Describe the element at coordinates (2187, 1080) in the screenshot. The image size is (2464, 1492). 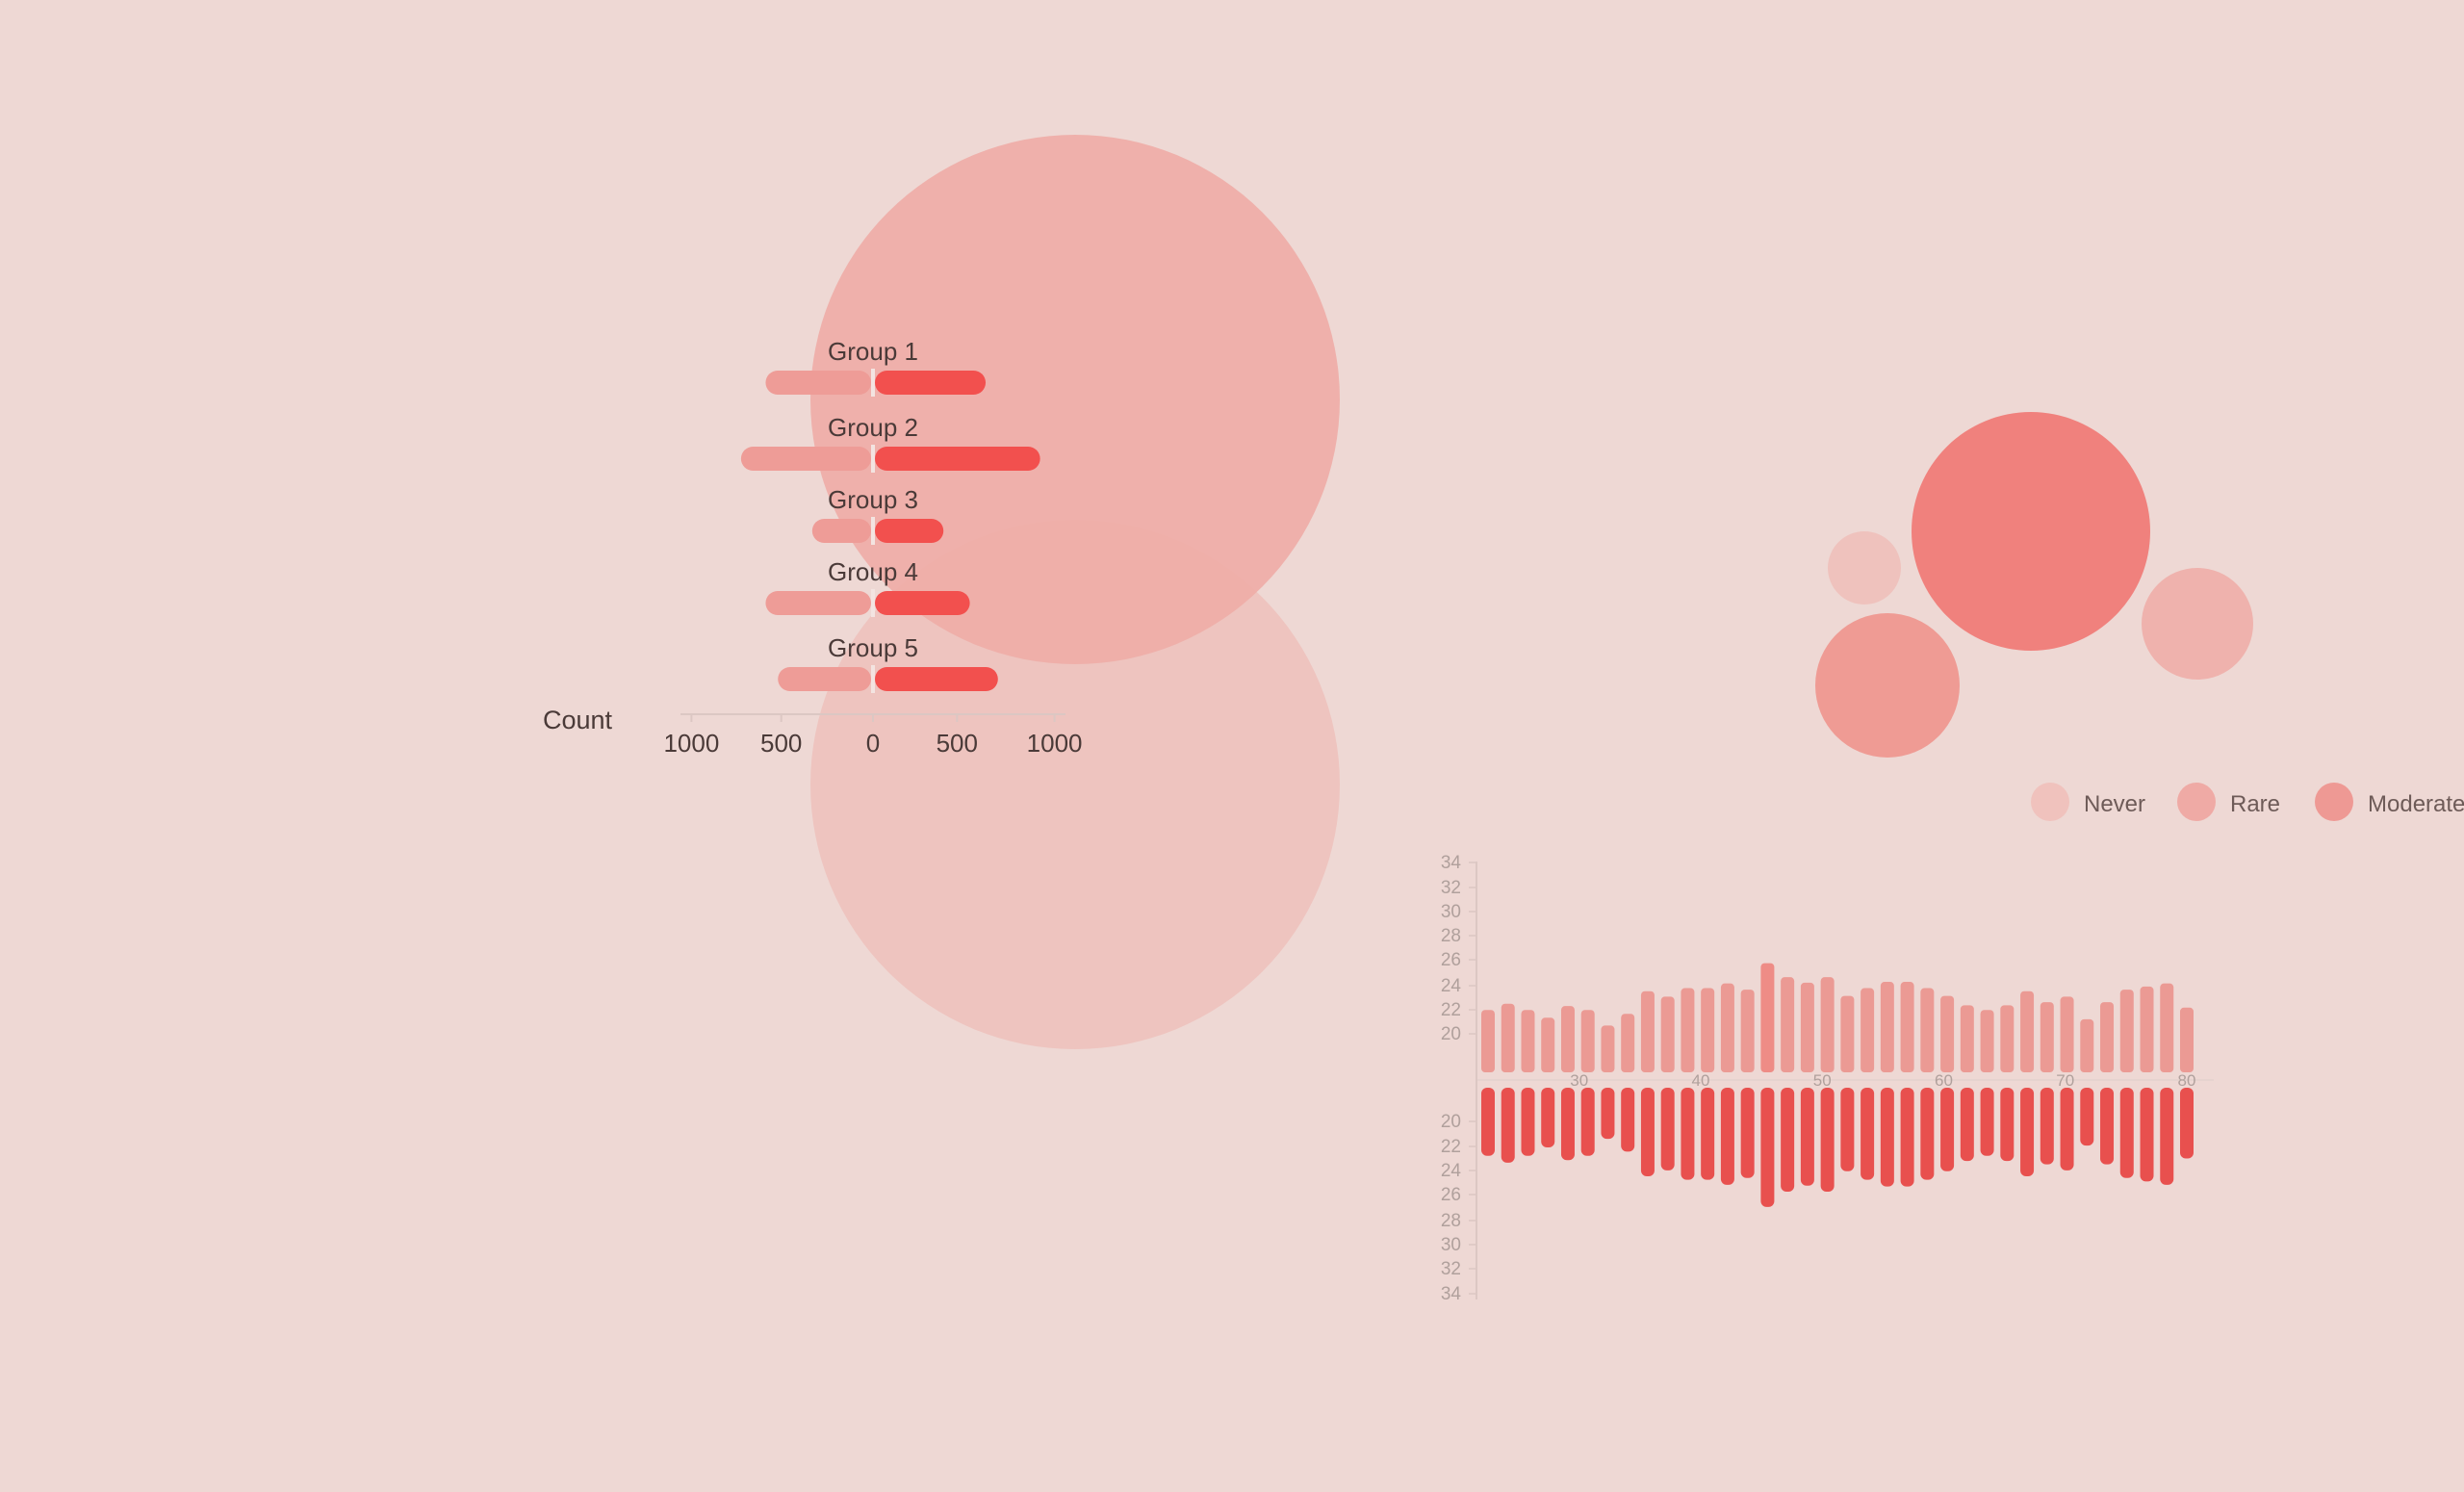
I see `mirror-x-tick-label: 80` at that location.